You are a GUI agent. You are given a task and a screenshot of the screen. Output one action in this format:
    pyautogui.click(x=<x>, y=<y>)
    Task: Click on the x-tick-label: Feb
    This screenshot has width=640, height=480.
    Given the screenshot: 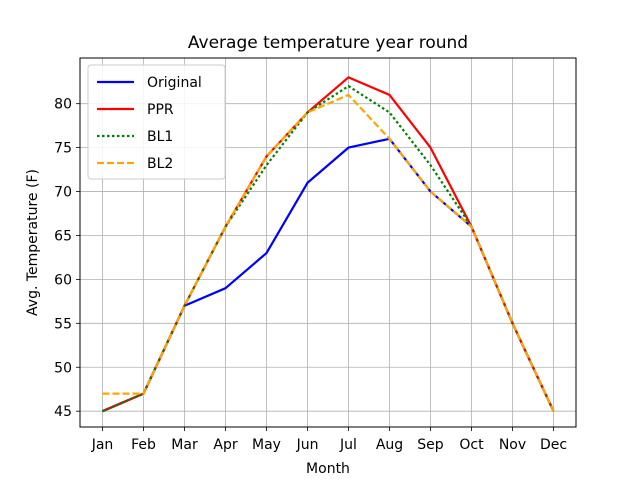 What is the action you would take?
    pyautogui.click(x=143, y=445)
    